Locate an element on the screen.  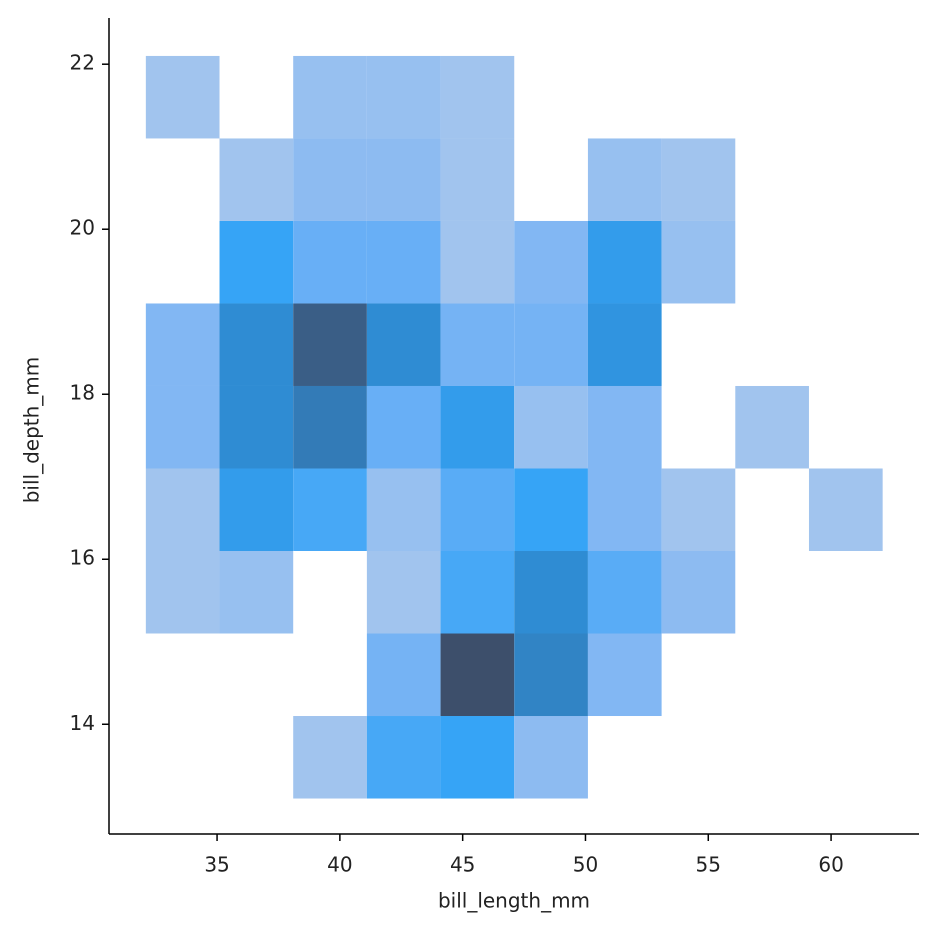
x-tick-label: 40 is located at coordinates (339, 865).